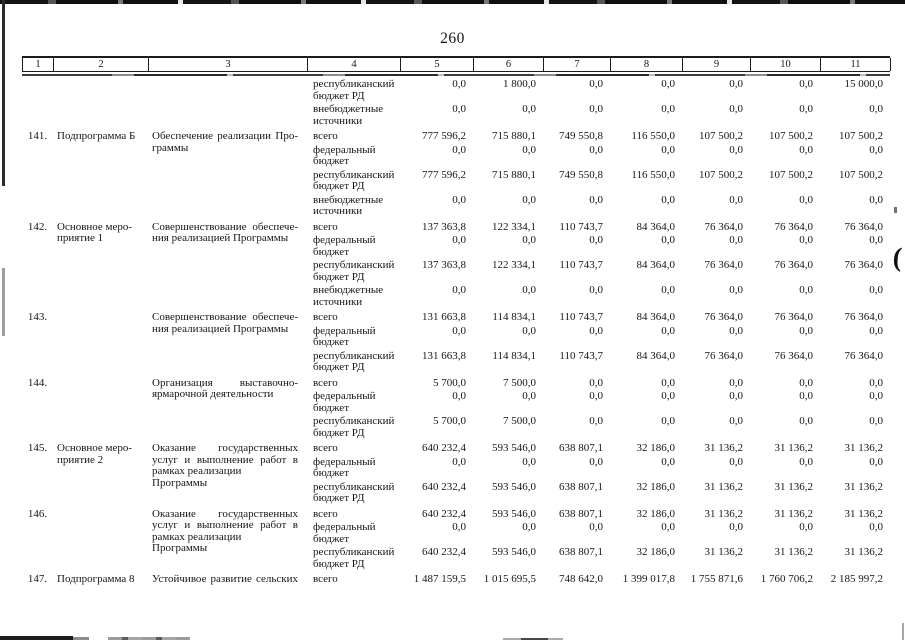 The width and height of the screenshot is (905, 640). What do you see at coordinates (647, 64) in the screenshot?
I see `header-cell-8: 8` at bounding box center [647, 64].